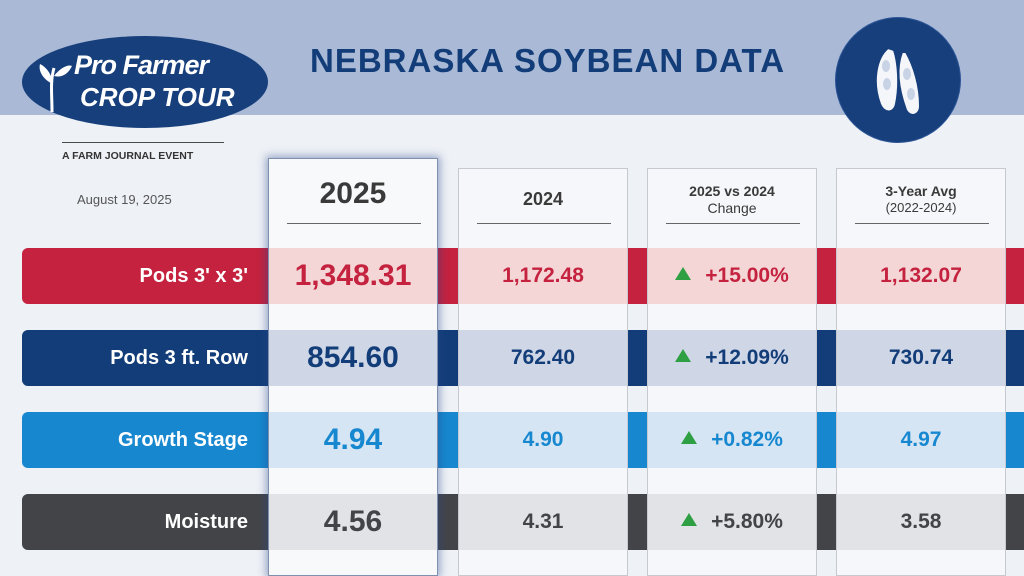  Describe the element at coordinates (193, 276) in the screenshot. I see `row-label: Pods 3' x 3'` at that location.